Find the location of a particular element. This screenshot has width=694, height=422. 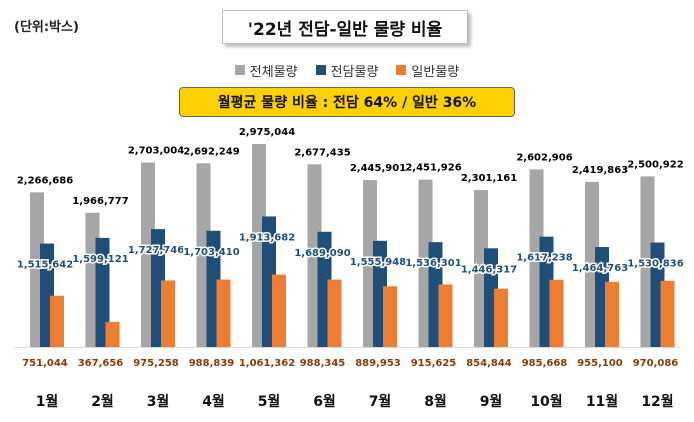

data-label-total-2: 1,966,777 is located at coordinates (100, 201).